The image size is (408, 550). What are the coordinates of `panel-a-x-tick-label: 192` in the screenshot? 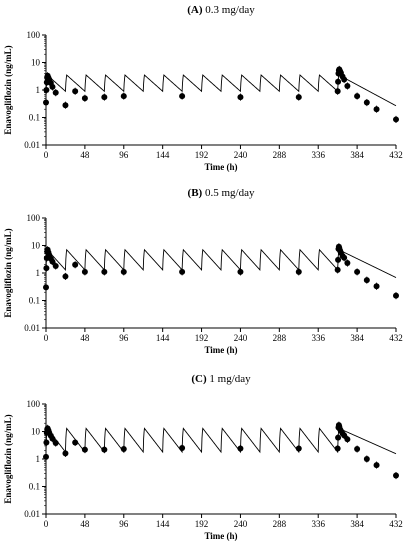 It's located at (202, 155).